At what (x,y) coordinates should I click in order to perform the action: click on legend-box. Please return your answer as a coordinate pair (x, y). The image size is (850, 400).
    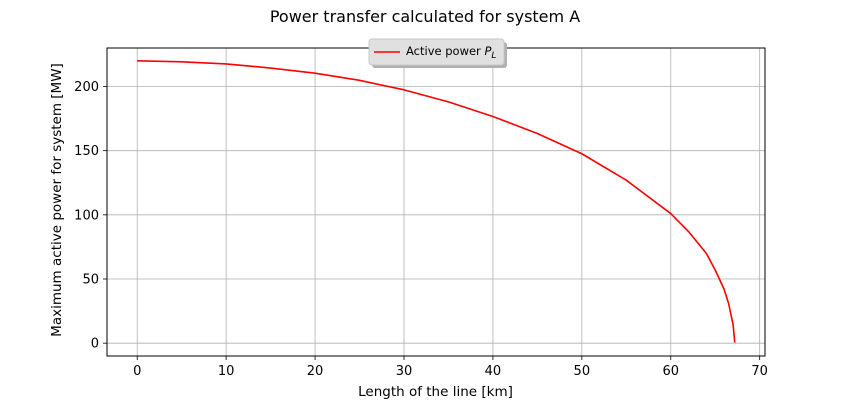
    Looking at the image, I should click on (436, 52).